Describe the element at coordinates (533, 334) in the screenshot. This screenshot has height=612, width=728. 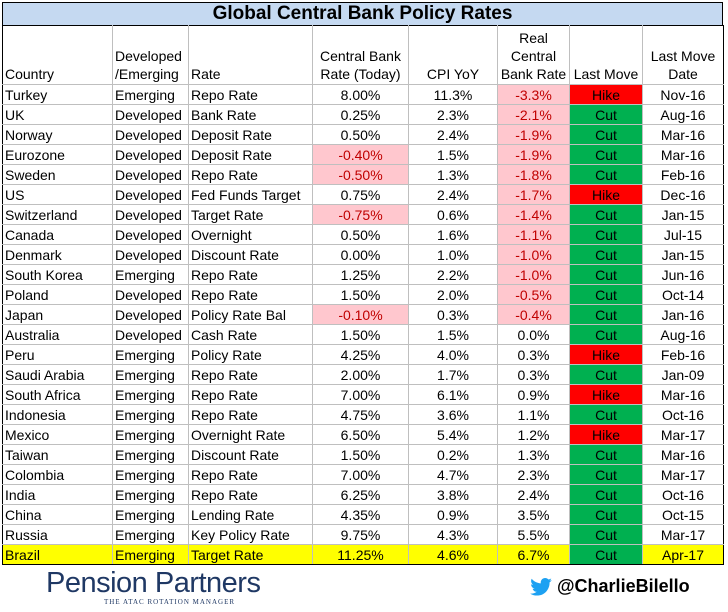
I see `real-rate-cell: 0.0%` at that location.